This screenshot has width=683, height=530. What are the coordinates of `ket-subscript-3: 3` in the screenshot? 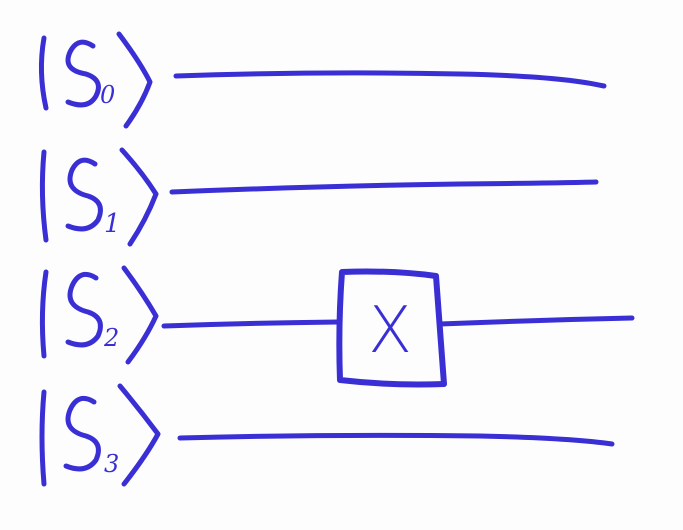 It's located at (111, 464).